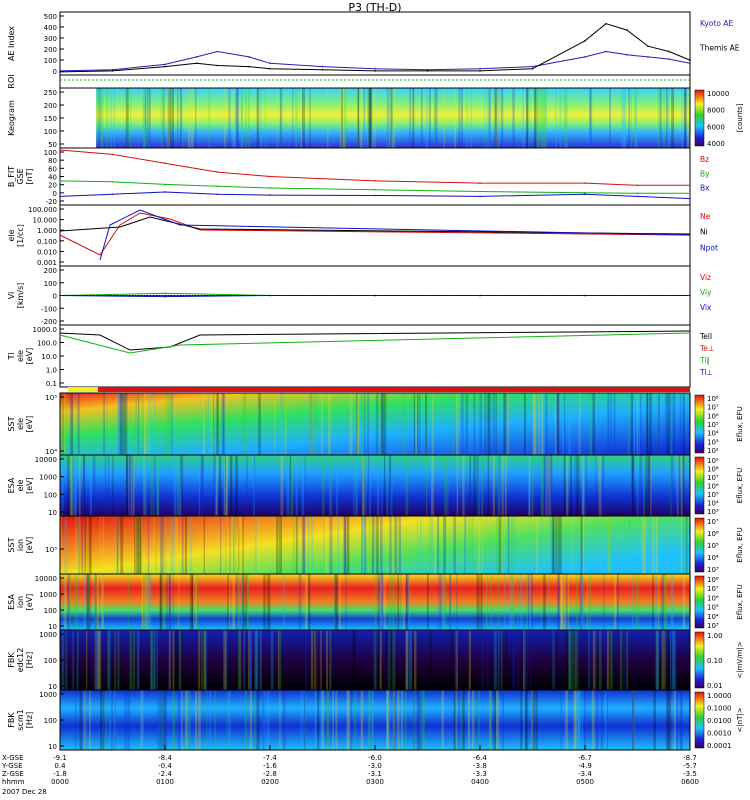 This screenshot has width=750, height=800. What do you see at coordinates (50, 611) in the screenshot?
I see `esa_i-ytick: 100` at bounding box center [50, 611].